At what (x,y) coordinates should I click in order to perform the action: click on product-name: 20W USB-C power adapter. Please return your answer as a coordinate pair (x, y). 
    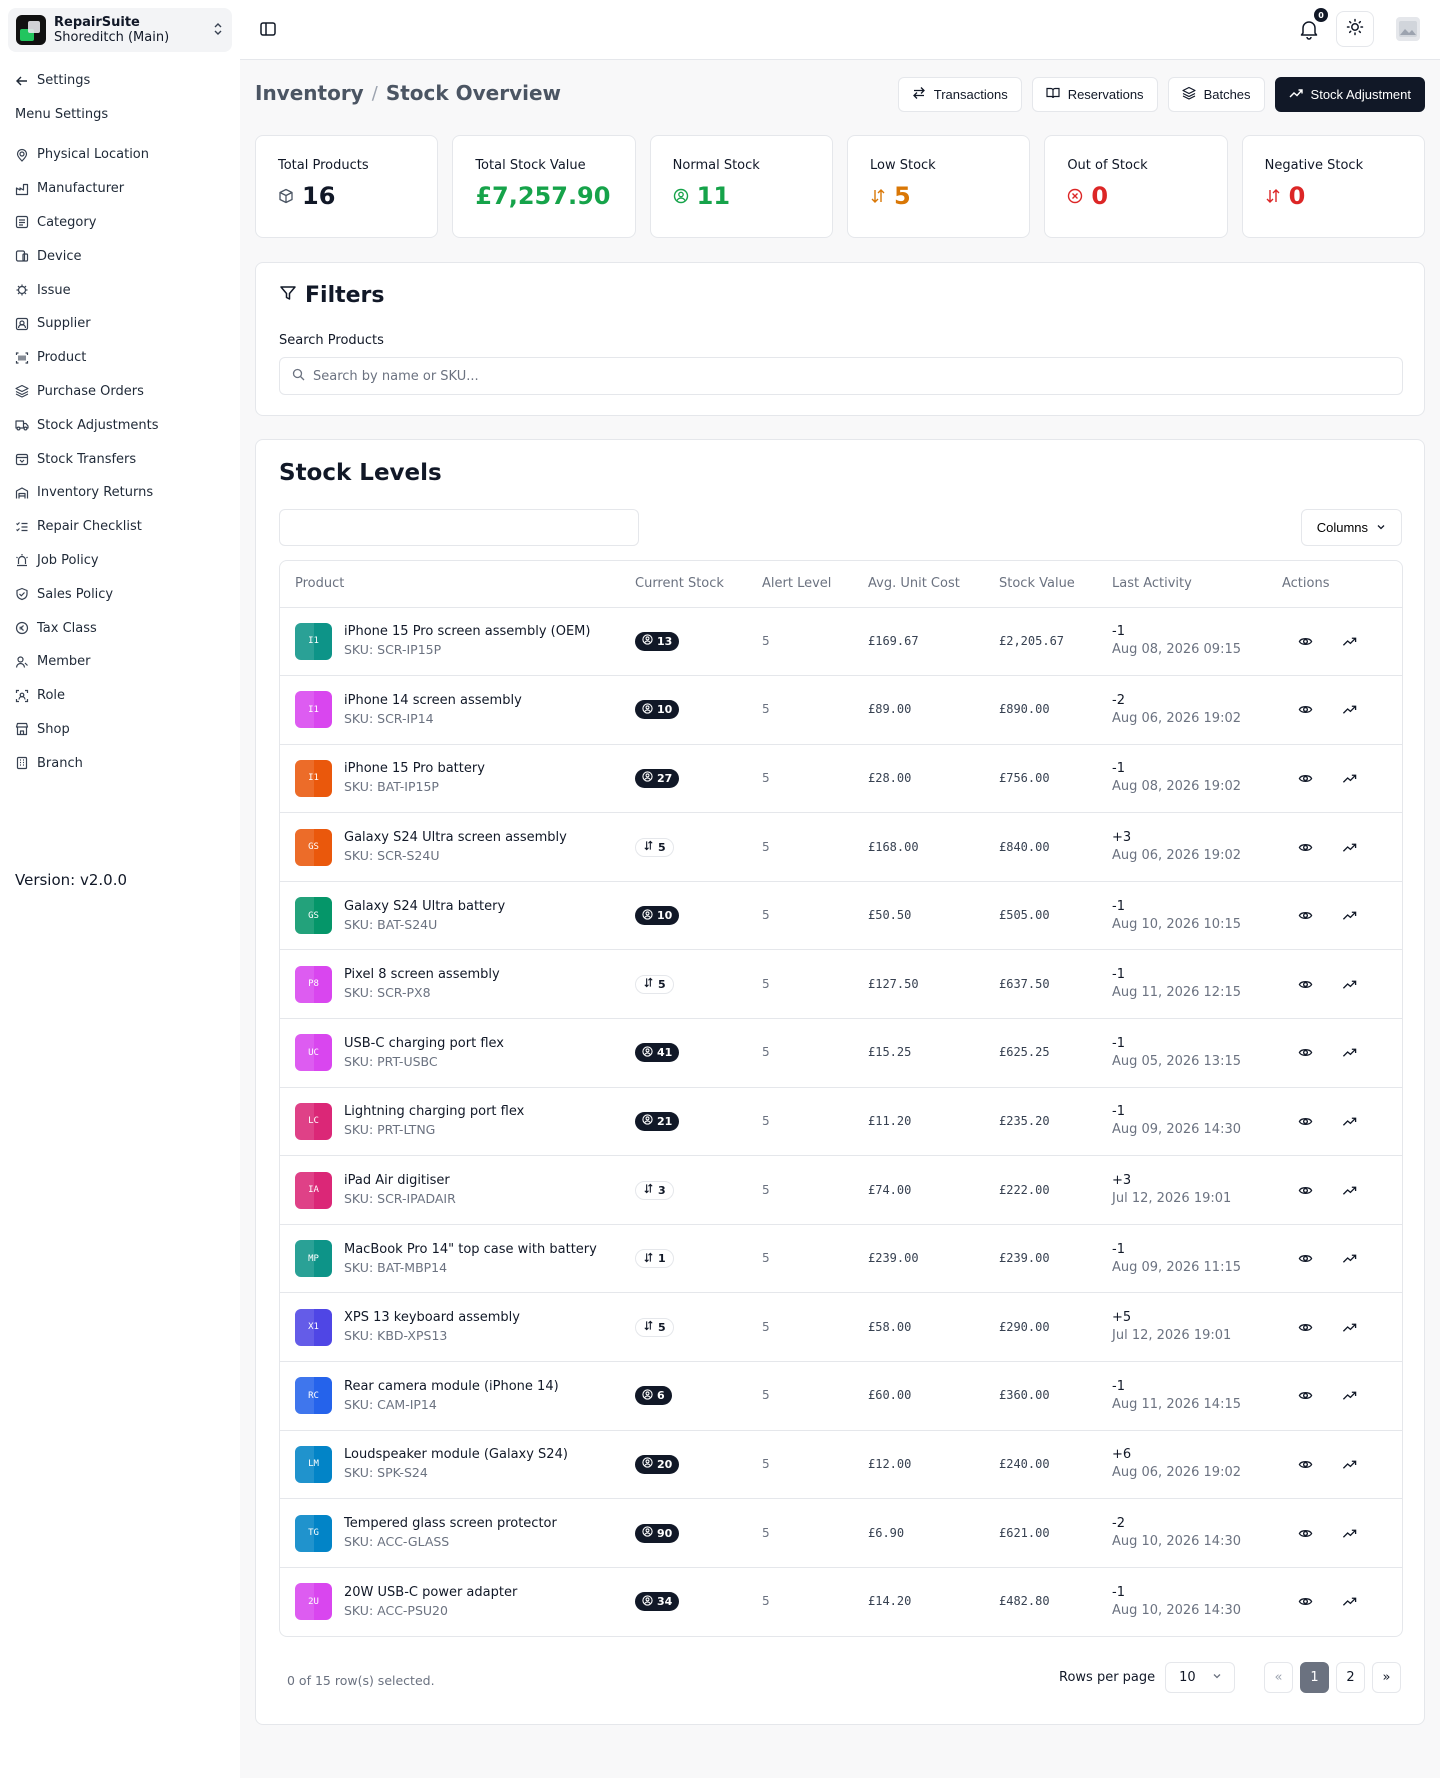
    Looking at the image, I should click on (431, 1592).